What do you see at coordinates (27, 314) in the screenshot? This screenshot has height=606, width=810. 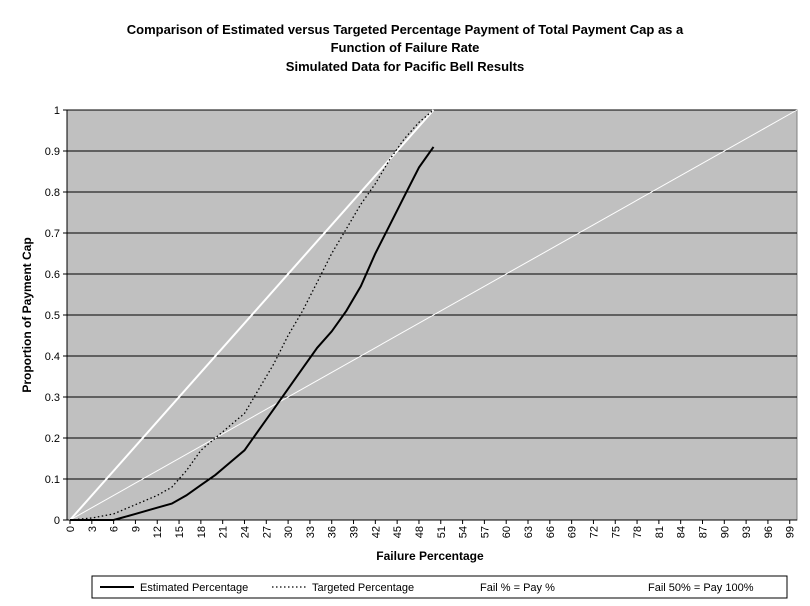 I see `y-axis-title: Proportion of Payment Cap` at bounding box center [27, 314].